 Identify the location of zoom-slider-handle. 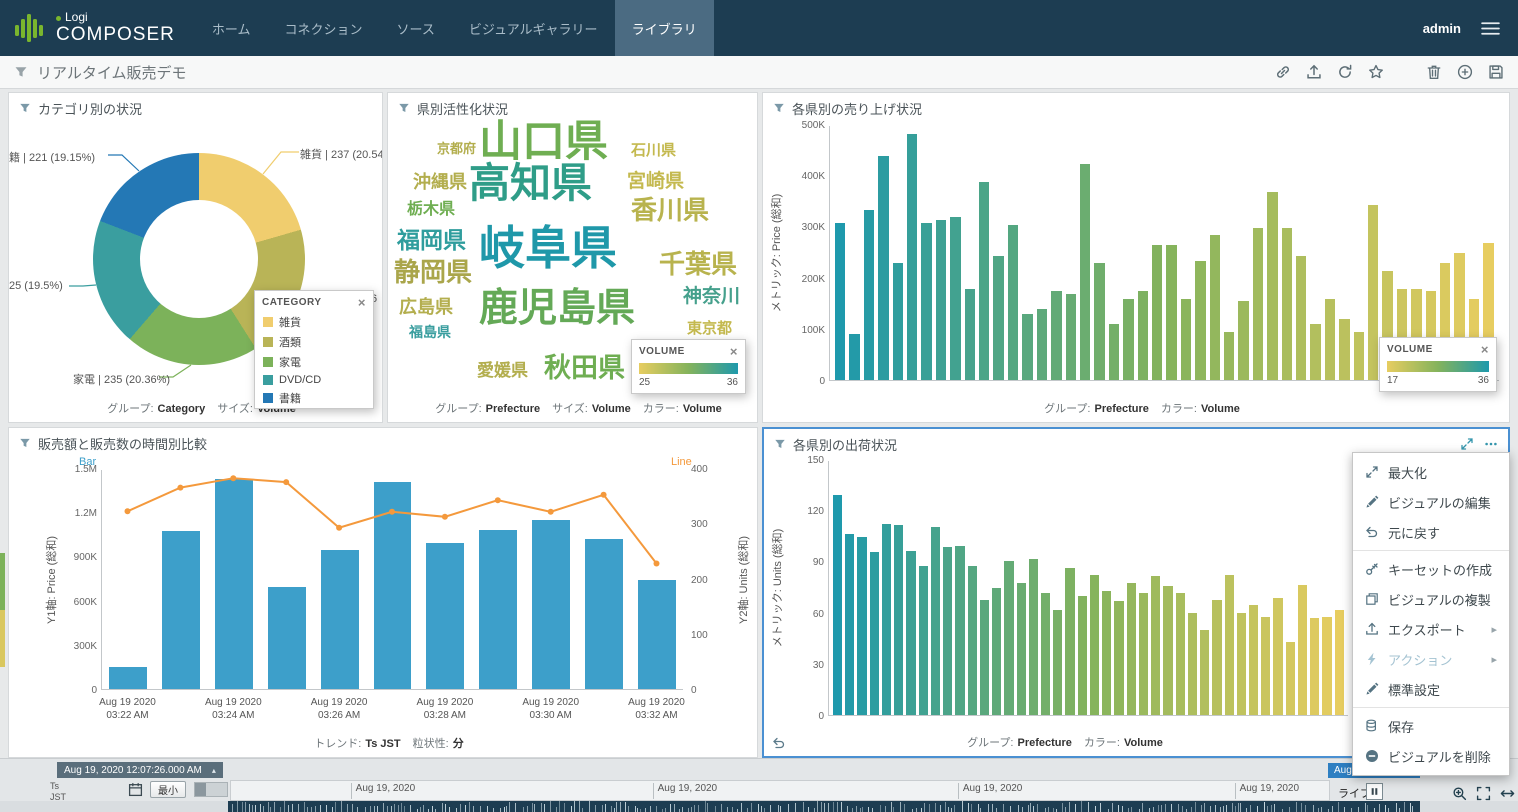
(200, 789).